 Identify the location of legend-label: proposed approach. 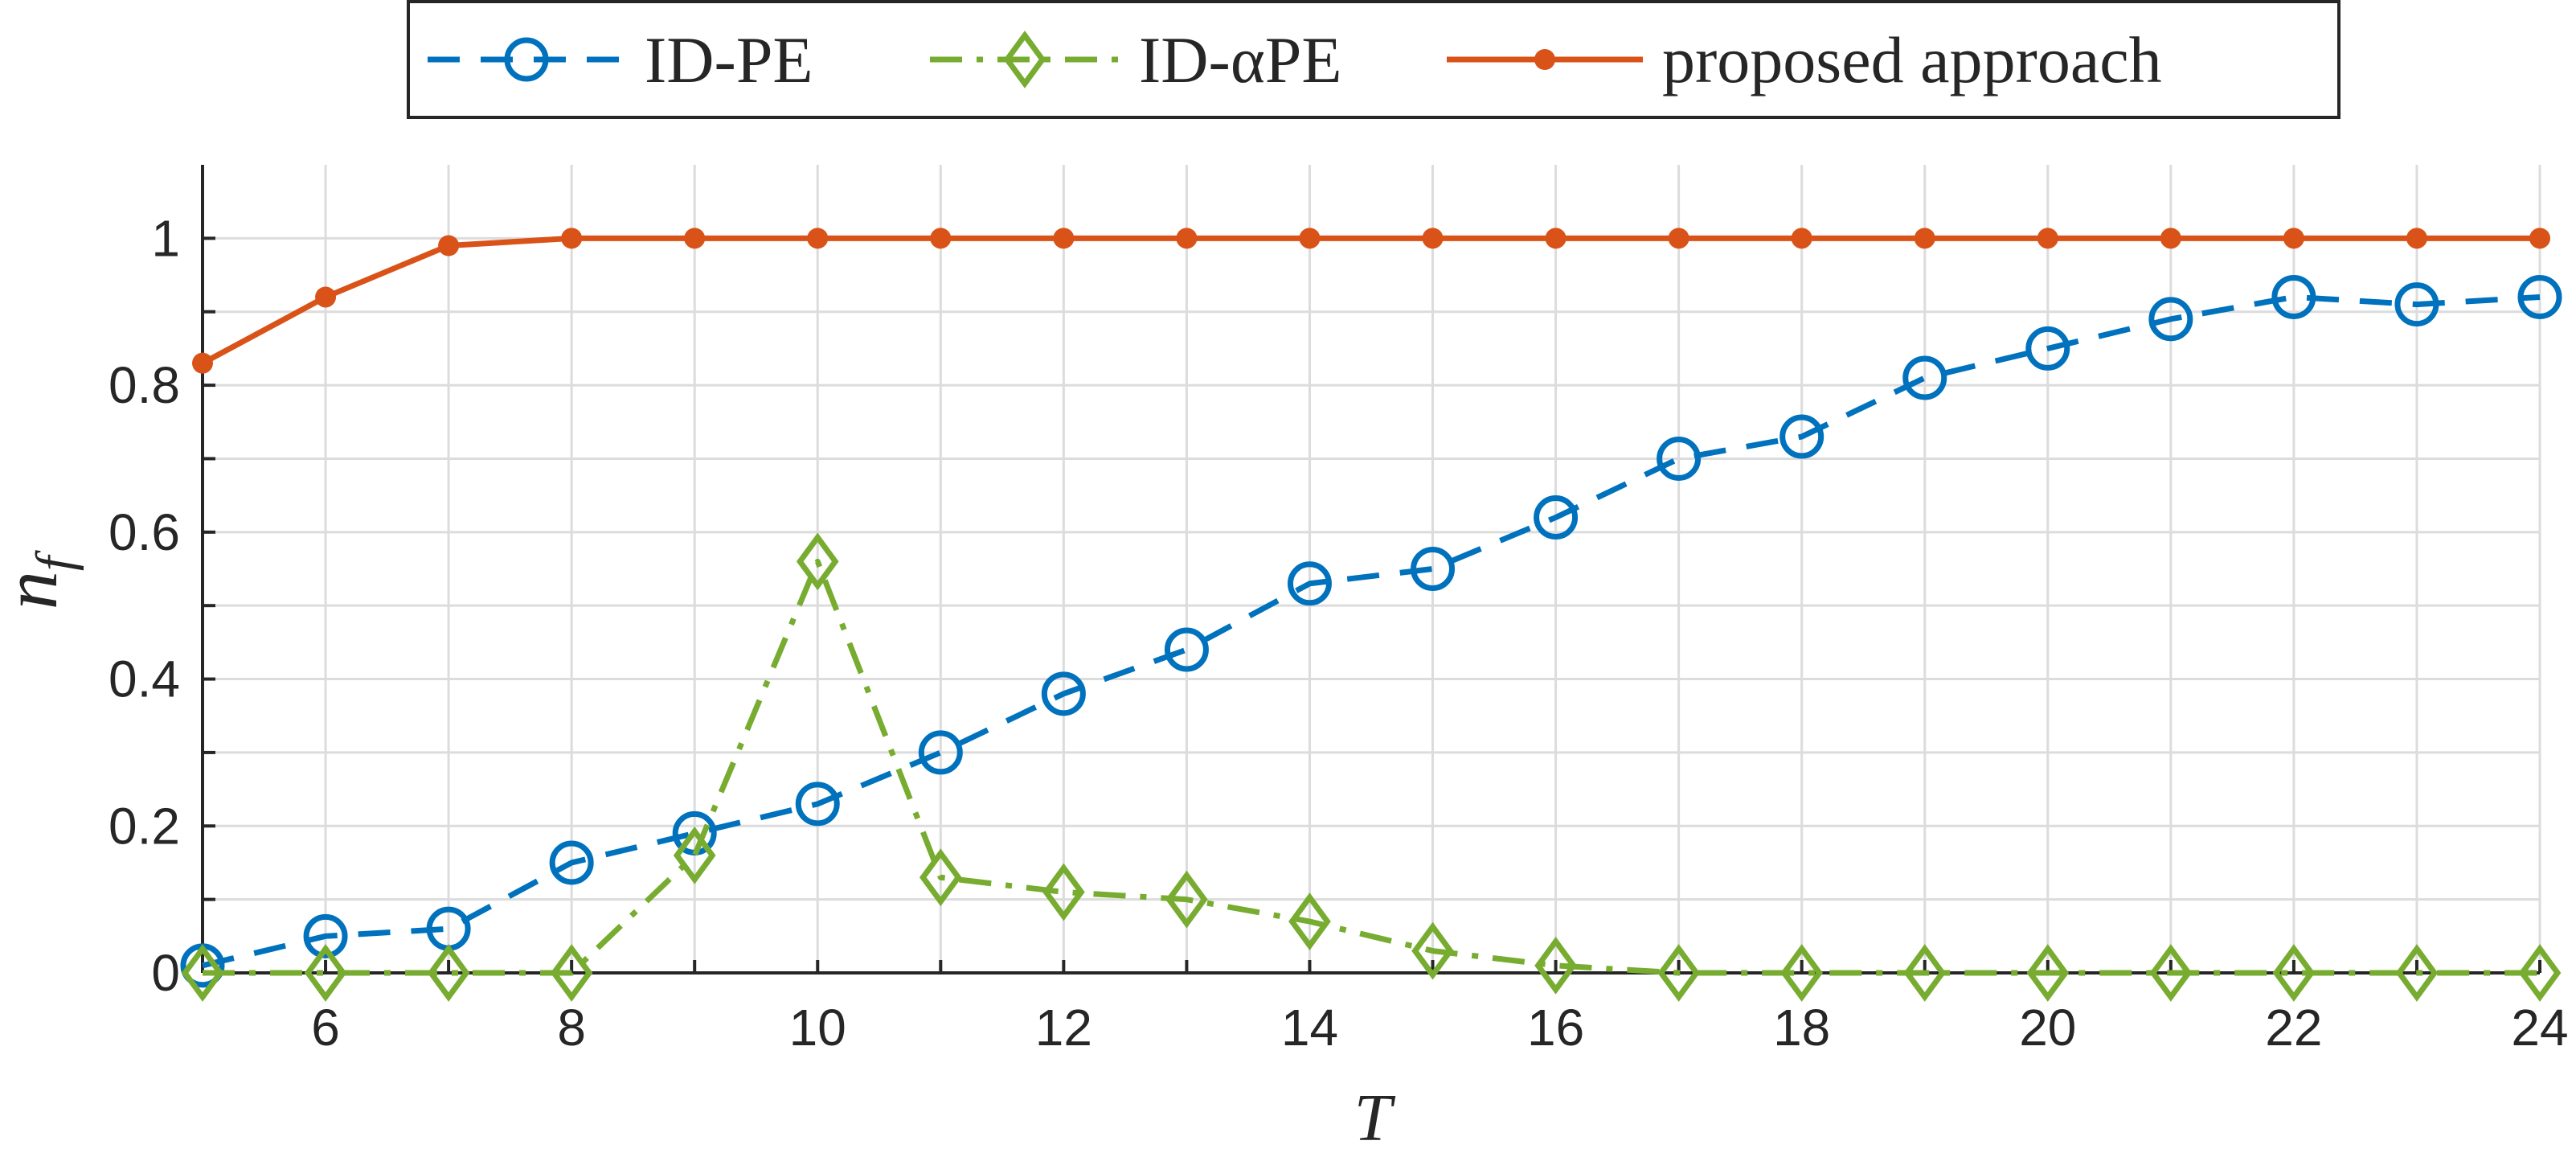
(1912, 60).